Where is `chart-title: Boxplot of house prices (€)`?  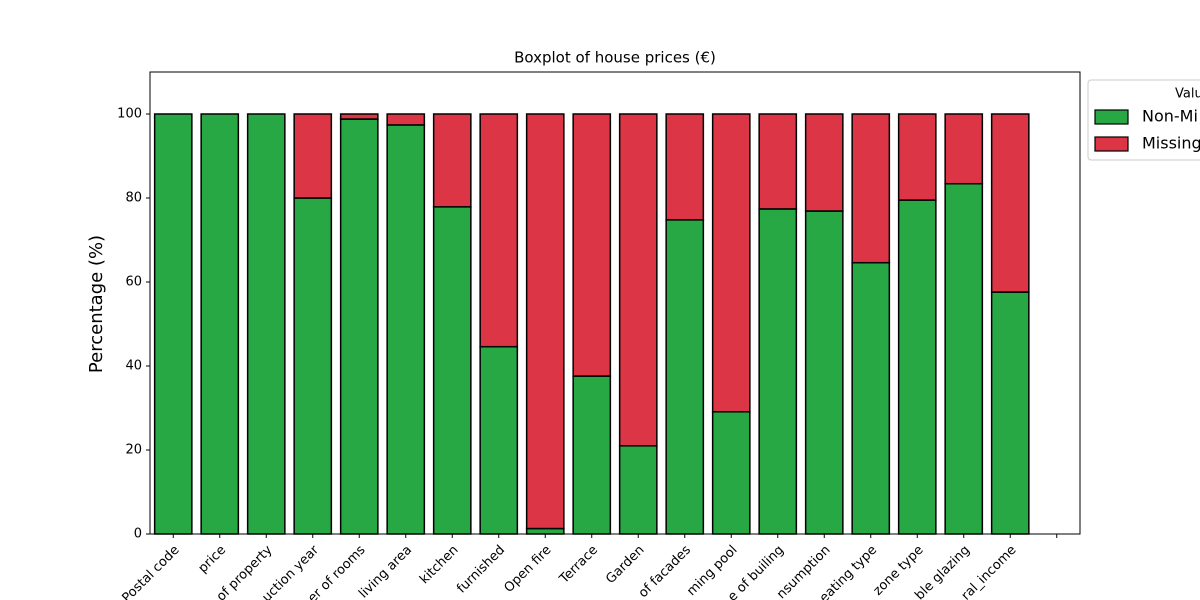 chart-title: Boxplot of house prices (€) is located at coordinates (615, 58).